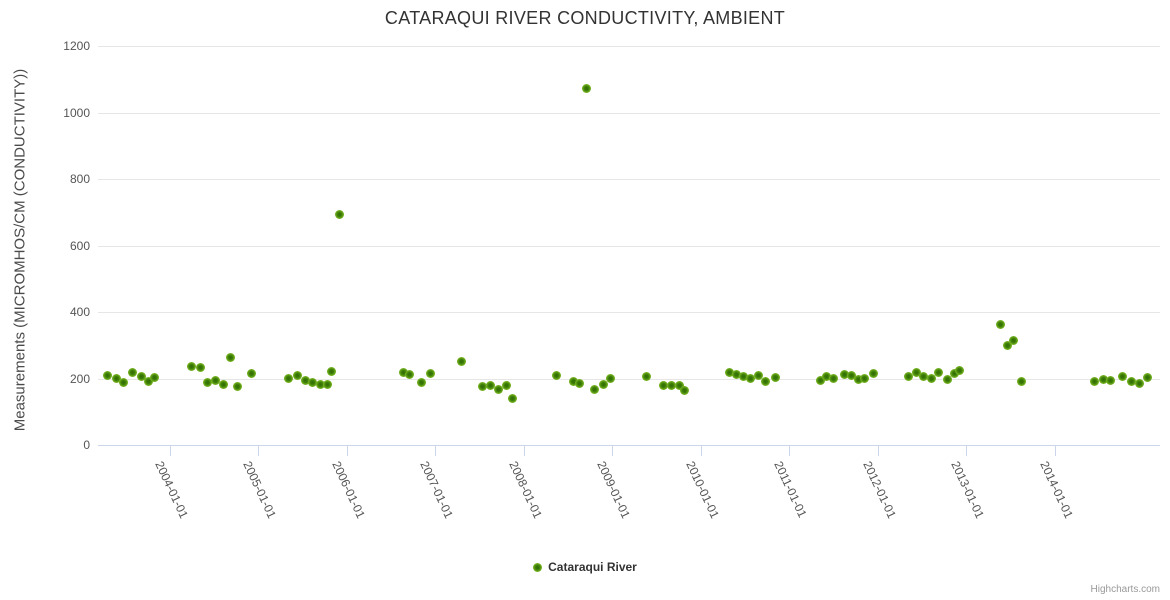 This screenshot has height=600, width=1170. I want to click on y-axis-label: 1200, so click(76, 46).